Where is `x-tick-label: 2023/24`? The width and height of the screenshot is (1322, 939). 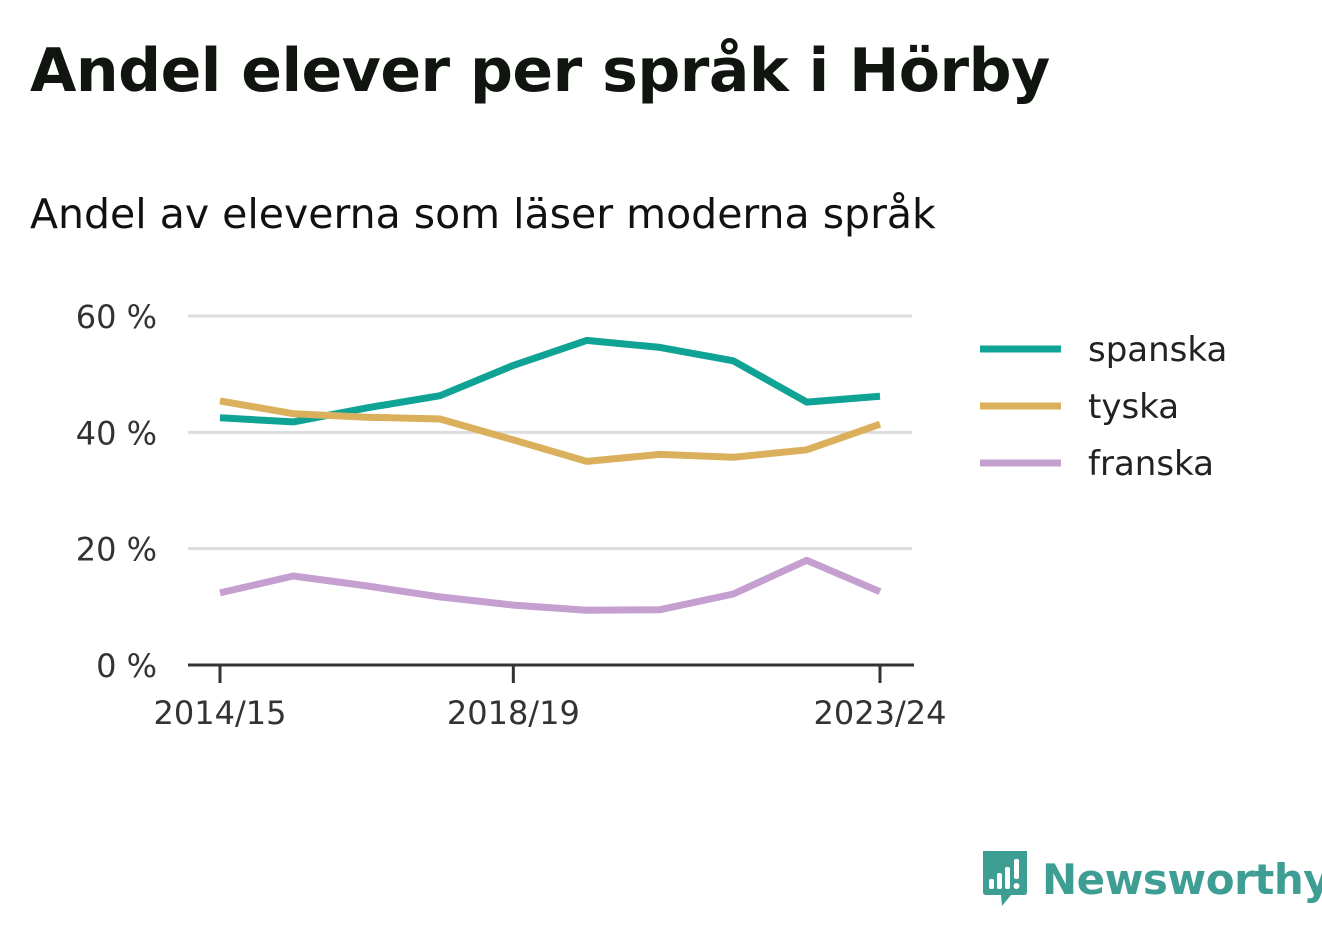
x-tick-label: 2023/24 is located at coordinates (880, 713).